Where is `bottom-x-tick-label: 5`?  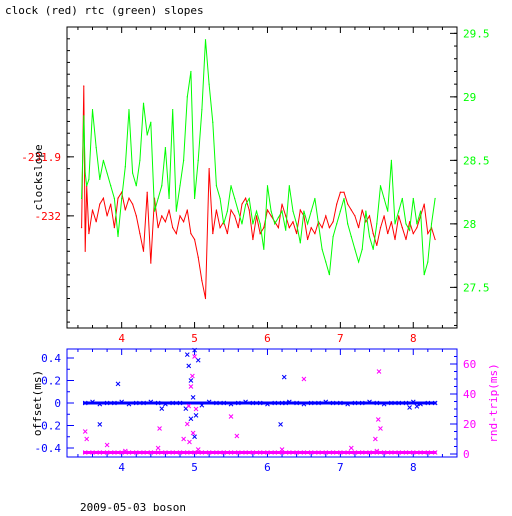
bottom-x-tick-label: 5 is located at coordinates (194, 467).